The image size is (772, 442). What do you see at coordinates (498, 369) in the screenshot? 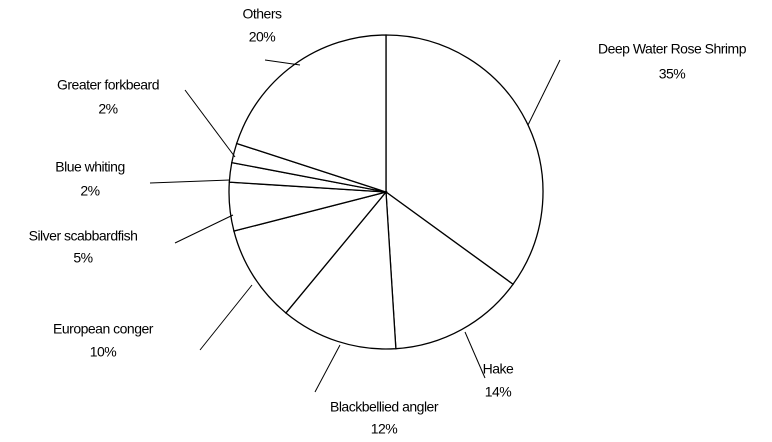
I see `slice-label: Hake` at bounding box center [498, 369].